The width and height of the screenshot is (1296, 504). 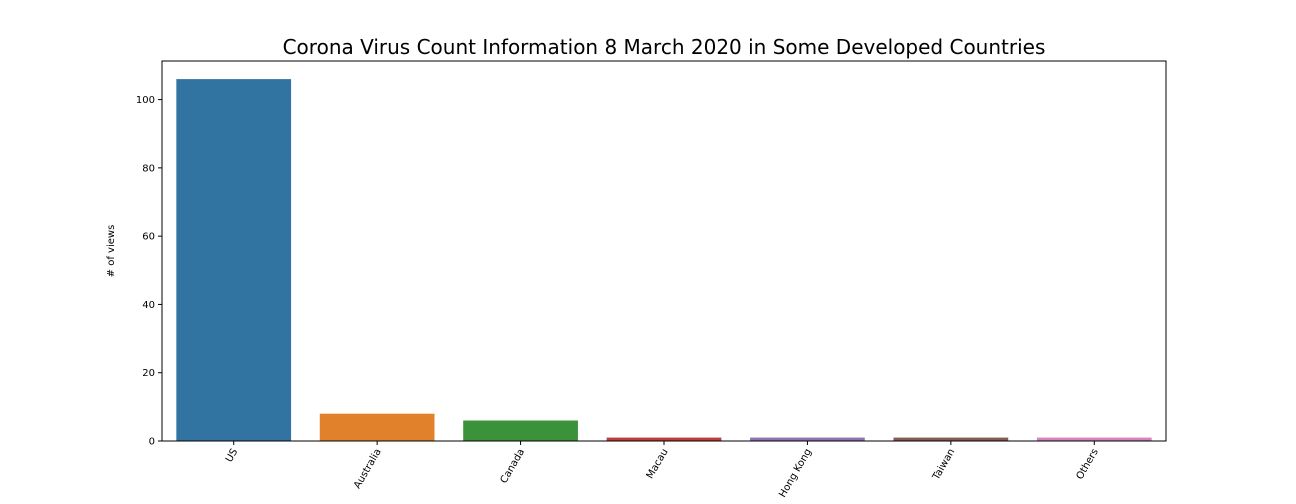 I want to click on bar-us, so click(x=234, y=260).